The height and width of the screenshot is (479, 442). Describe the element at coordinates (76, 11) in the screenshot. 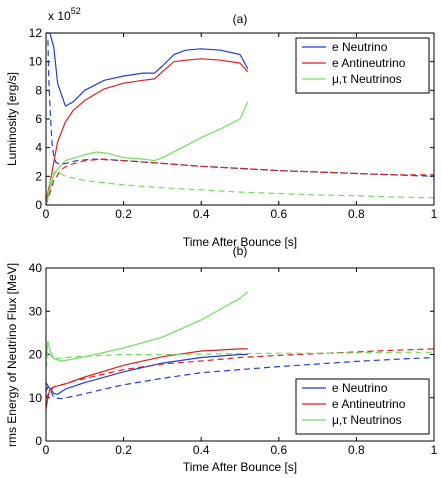

I see `panel-a-y-multiplier-exponent: 52` at that location.